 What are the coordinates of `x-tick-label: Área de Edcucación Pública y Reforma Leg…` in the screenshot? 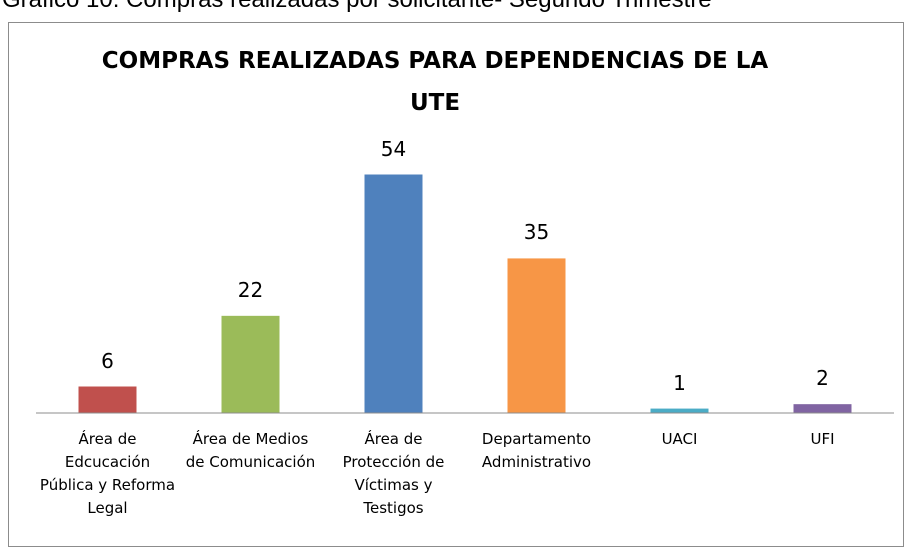 It's located at (107, 473).